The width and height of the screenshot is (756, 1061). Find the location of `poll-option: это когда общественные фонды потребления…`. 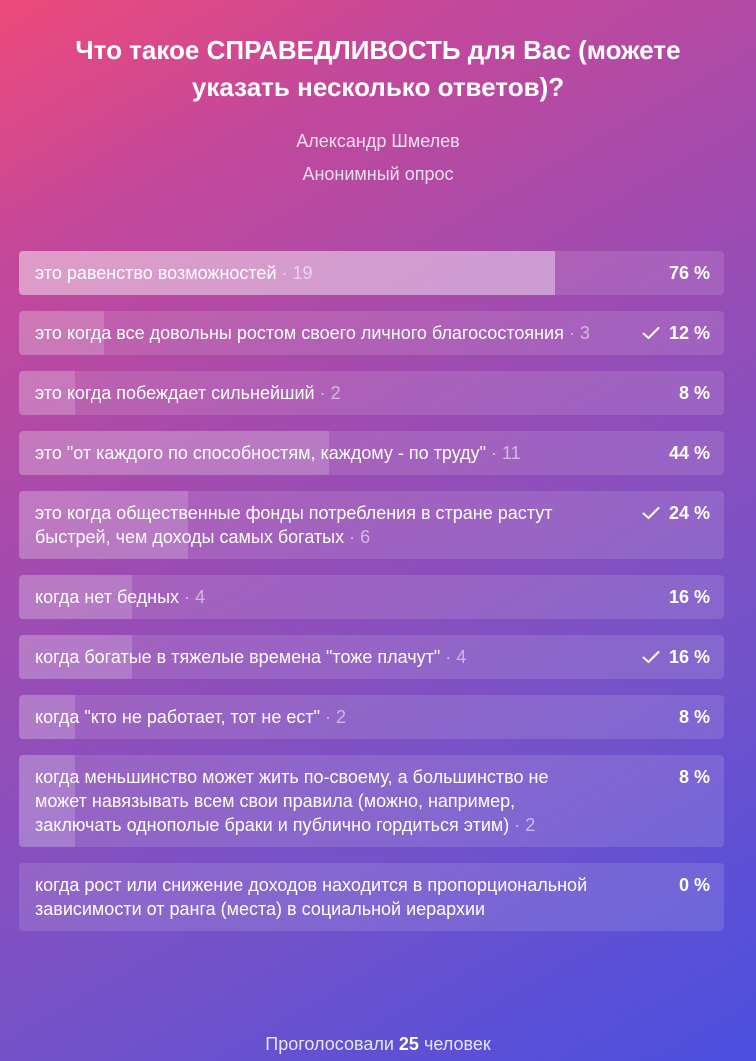

poll-option: это когда общественные фонды потребления… is located at coordinates (371, 525).